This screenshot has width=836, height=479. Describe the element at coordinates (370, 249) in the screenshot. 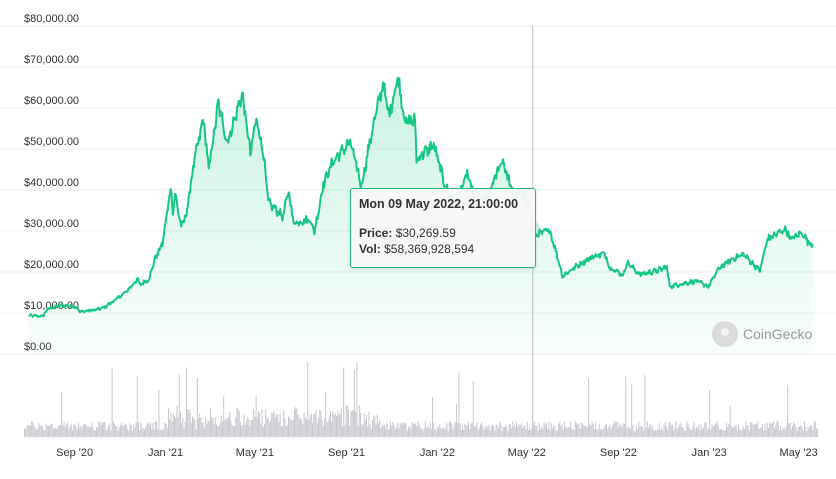

I see `tooltip-vol-label: Vol:` at that location.